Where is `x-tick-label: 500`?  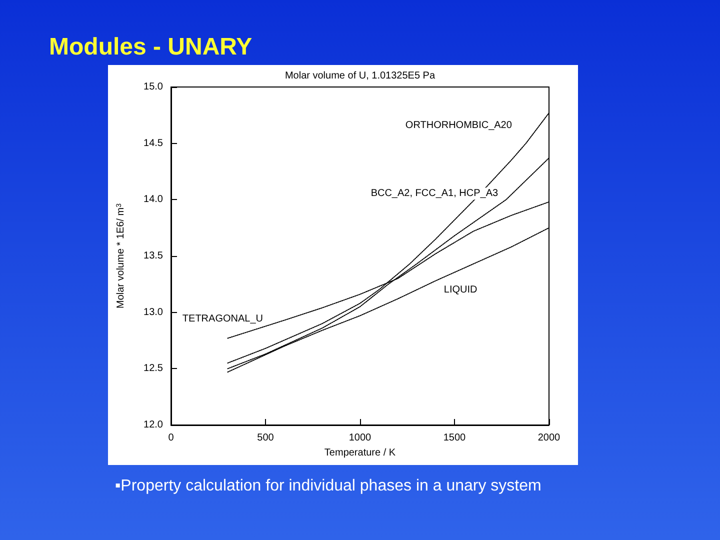
x-tick-label: 500 is located at coordinates (265, 438).